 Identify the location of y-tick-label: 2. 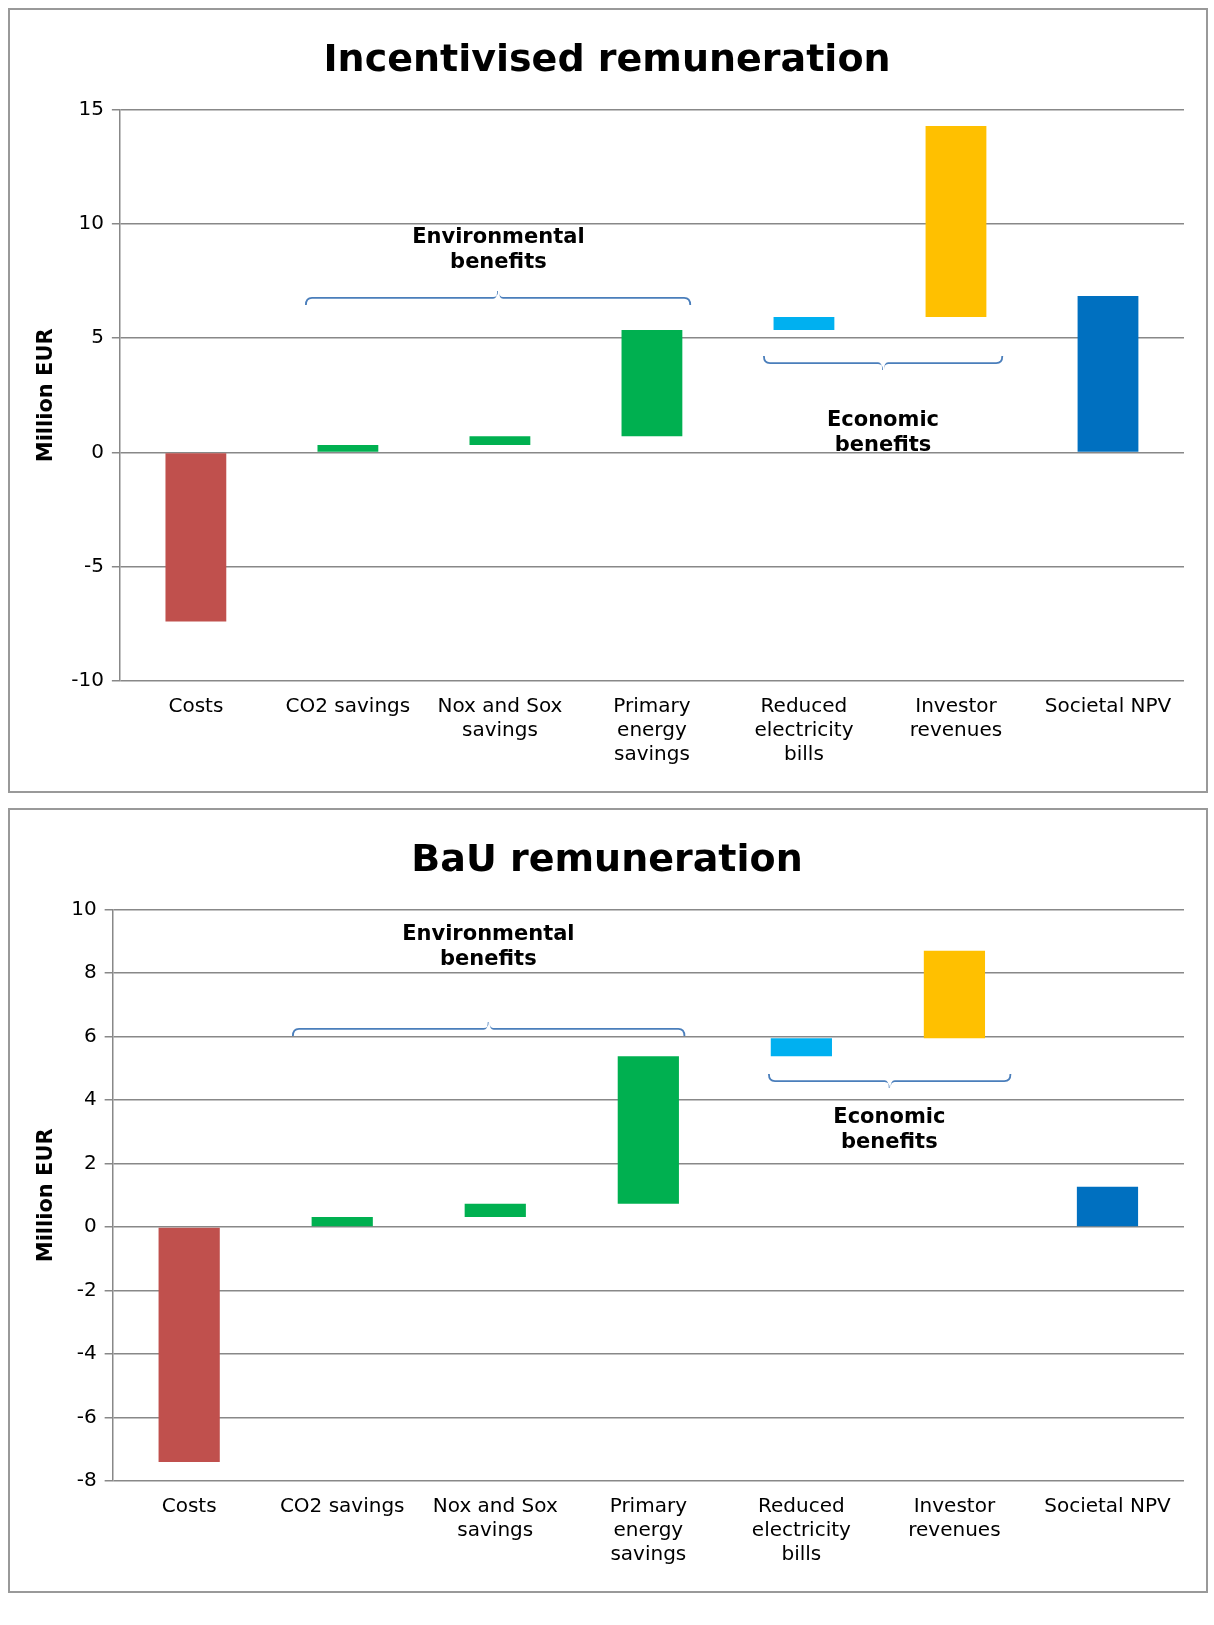
(90, 1161).